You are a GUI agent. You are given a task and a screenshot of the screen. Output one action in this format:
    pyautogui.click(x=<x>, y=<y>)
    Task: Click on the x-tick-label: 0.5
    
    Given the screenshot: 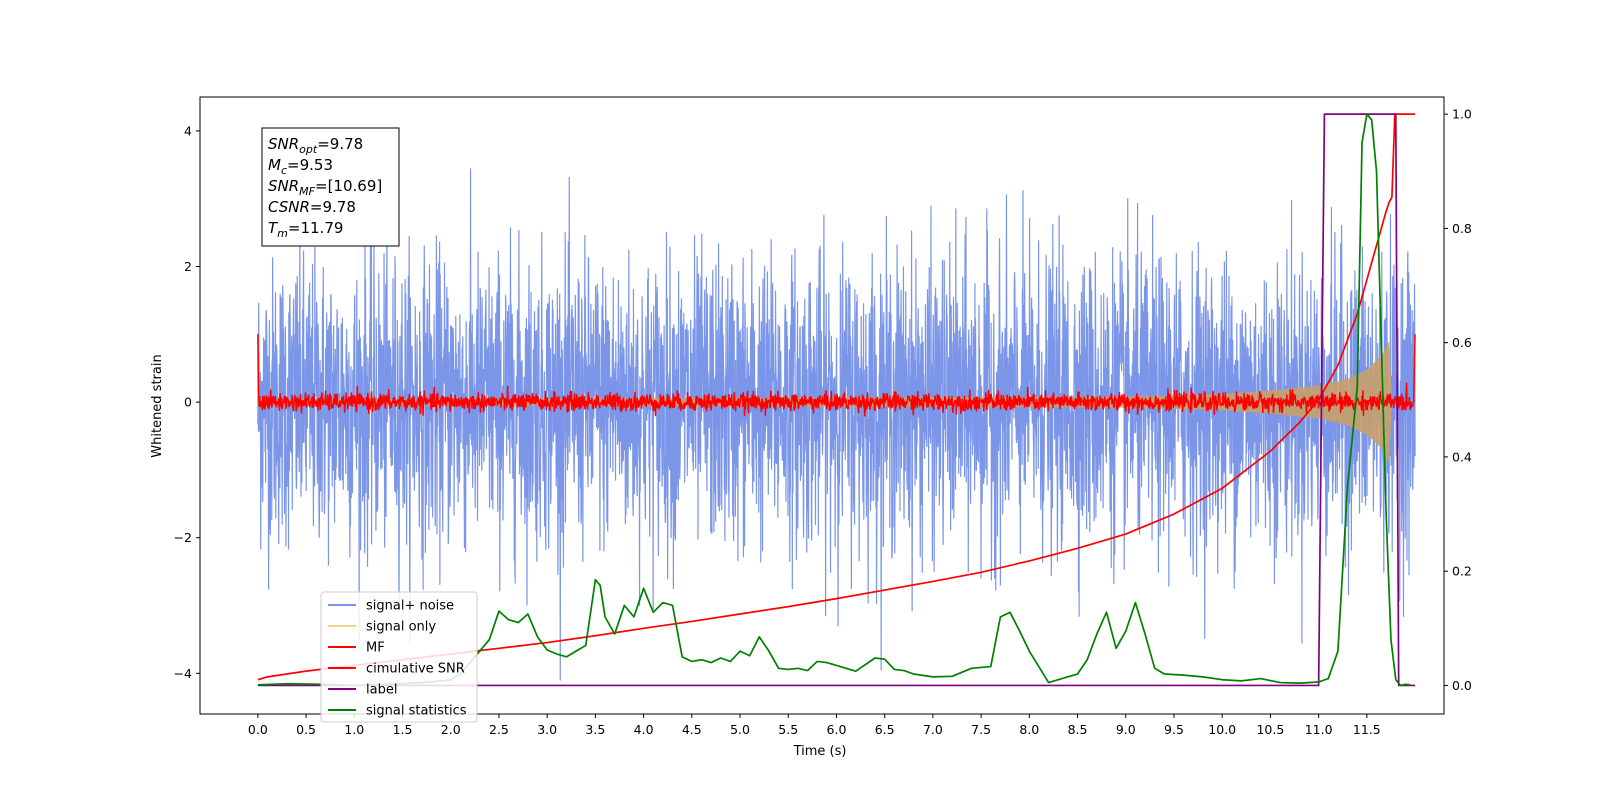 What is the action you would take?
    pyautogui.click(x=306, y=729)
    